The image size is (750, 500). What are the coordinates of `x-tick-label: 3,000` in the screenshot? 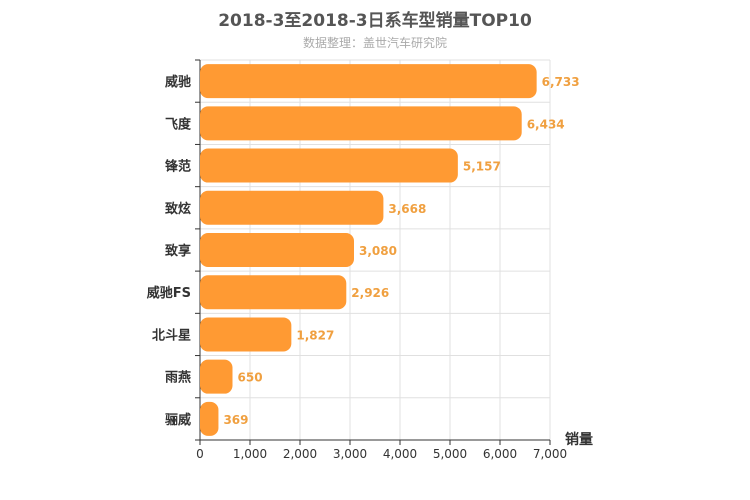 It's located at (350, 454).